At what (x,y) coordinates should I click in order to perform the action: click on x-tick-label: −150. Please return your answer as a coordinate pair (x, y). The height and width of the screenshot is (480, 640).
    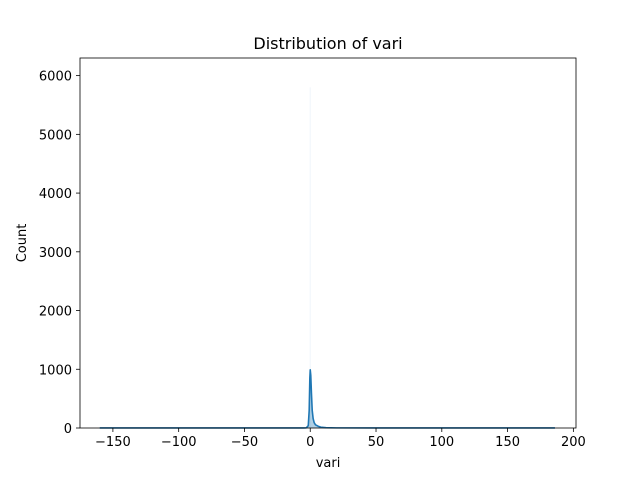
    Looking at the image, I should click on (113, 442).